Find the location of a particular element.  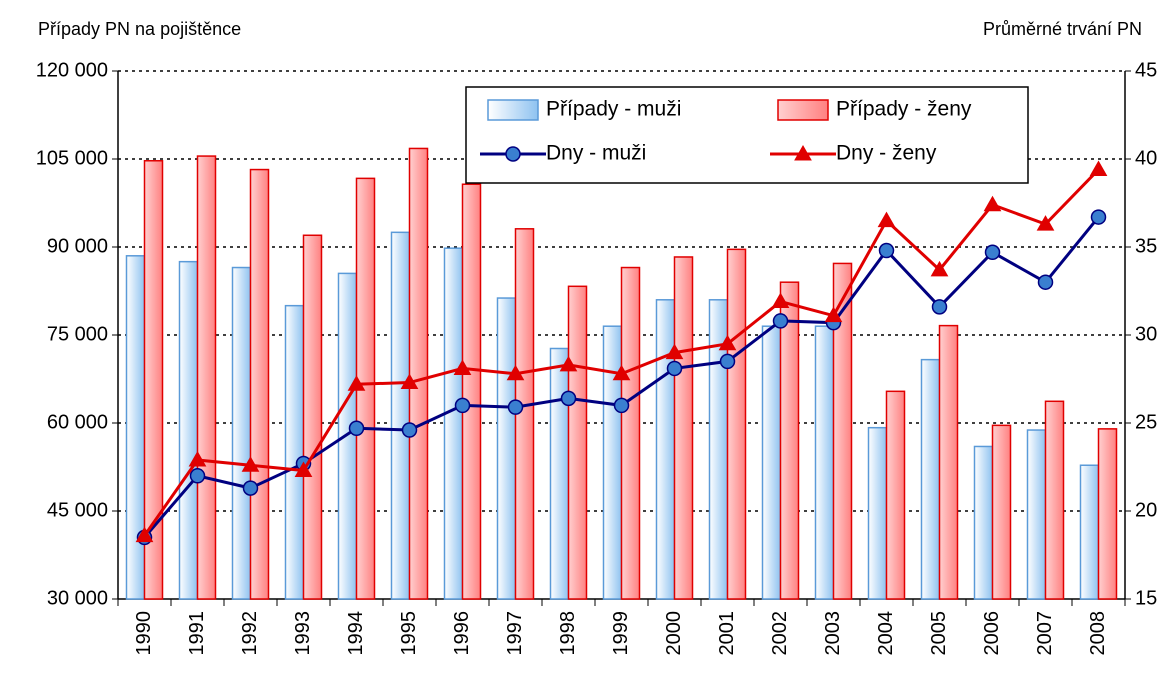

x-tick-label: 1994 is located at coordinates (356, 633).